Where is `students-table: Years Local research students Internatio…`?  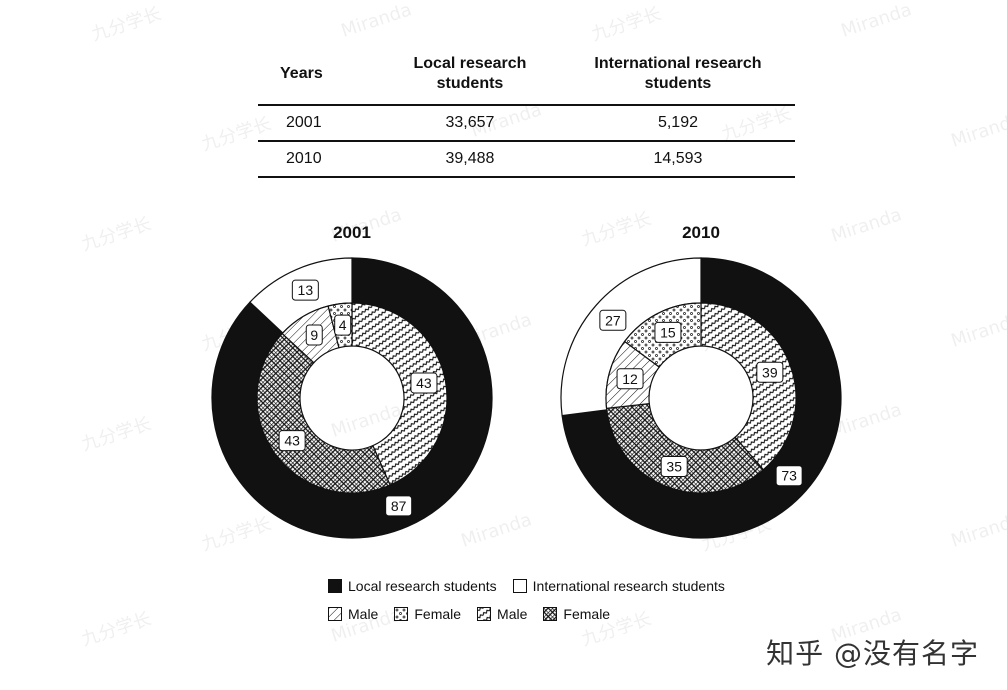
students-table: Years Local research students Internatio… is located at coordinates (526, 113).